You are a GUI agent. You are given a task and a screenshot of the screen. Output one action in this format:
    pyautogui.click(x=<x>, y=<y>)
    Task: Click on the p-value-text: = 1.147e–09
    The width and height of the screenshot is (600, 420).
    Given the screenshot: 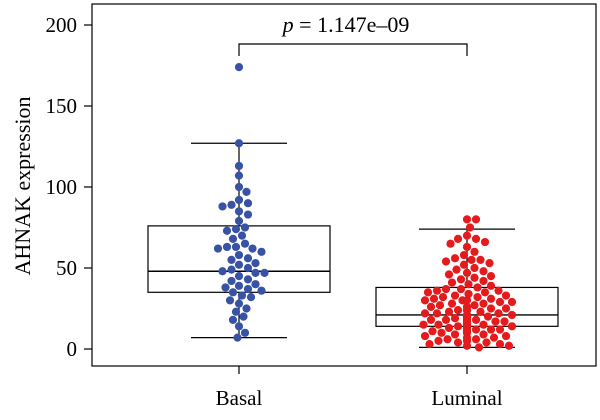 What is the action you would take?
    pyautogui.click(x=352, y=24)
    